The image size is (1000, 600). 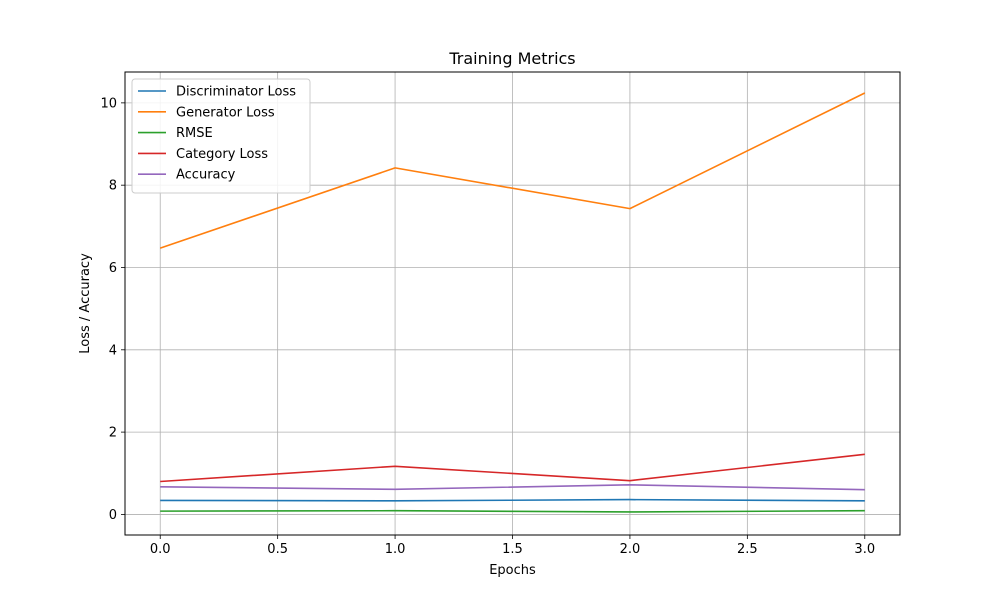 What do you see at coordinates (512, 487) in the screenshot?
I see `series-line-accuracy` at bounding box center [512, 487].